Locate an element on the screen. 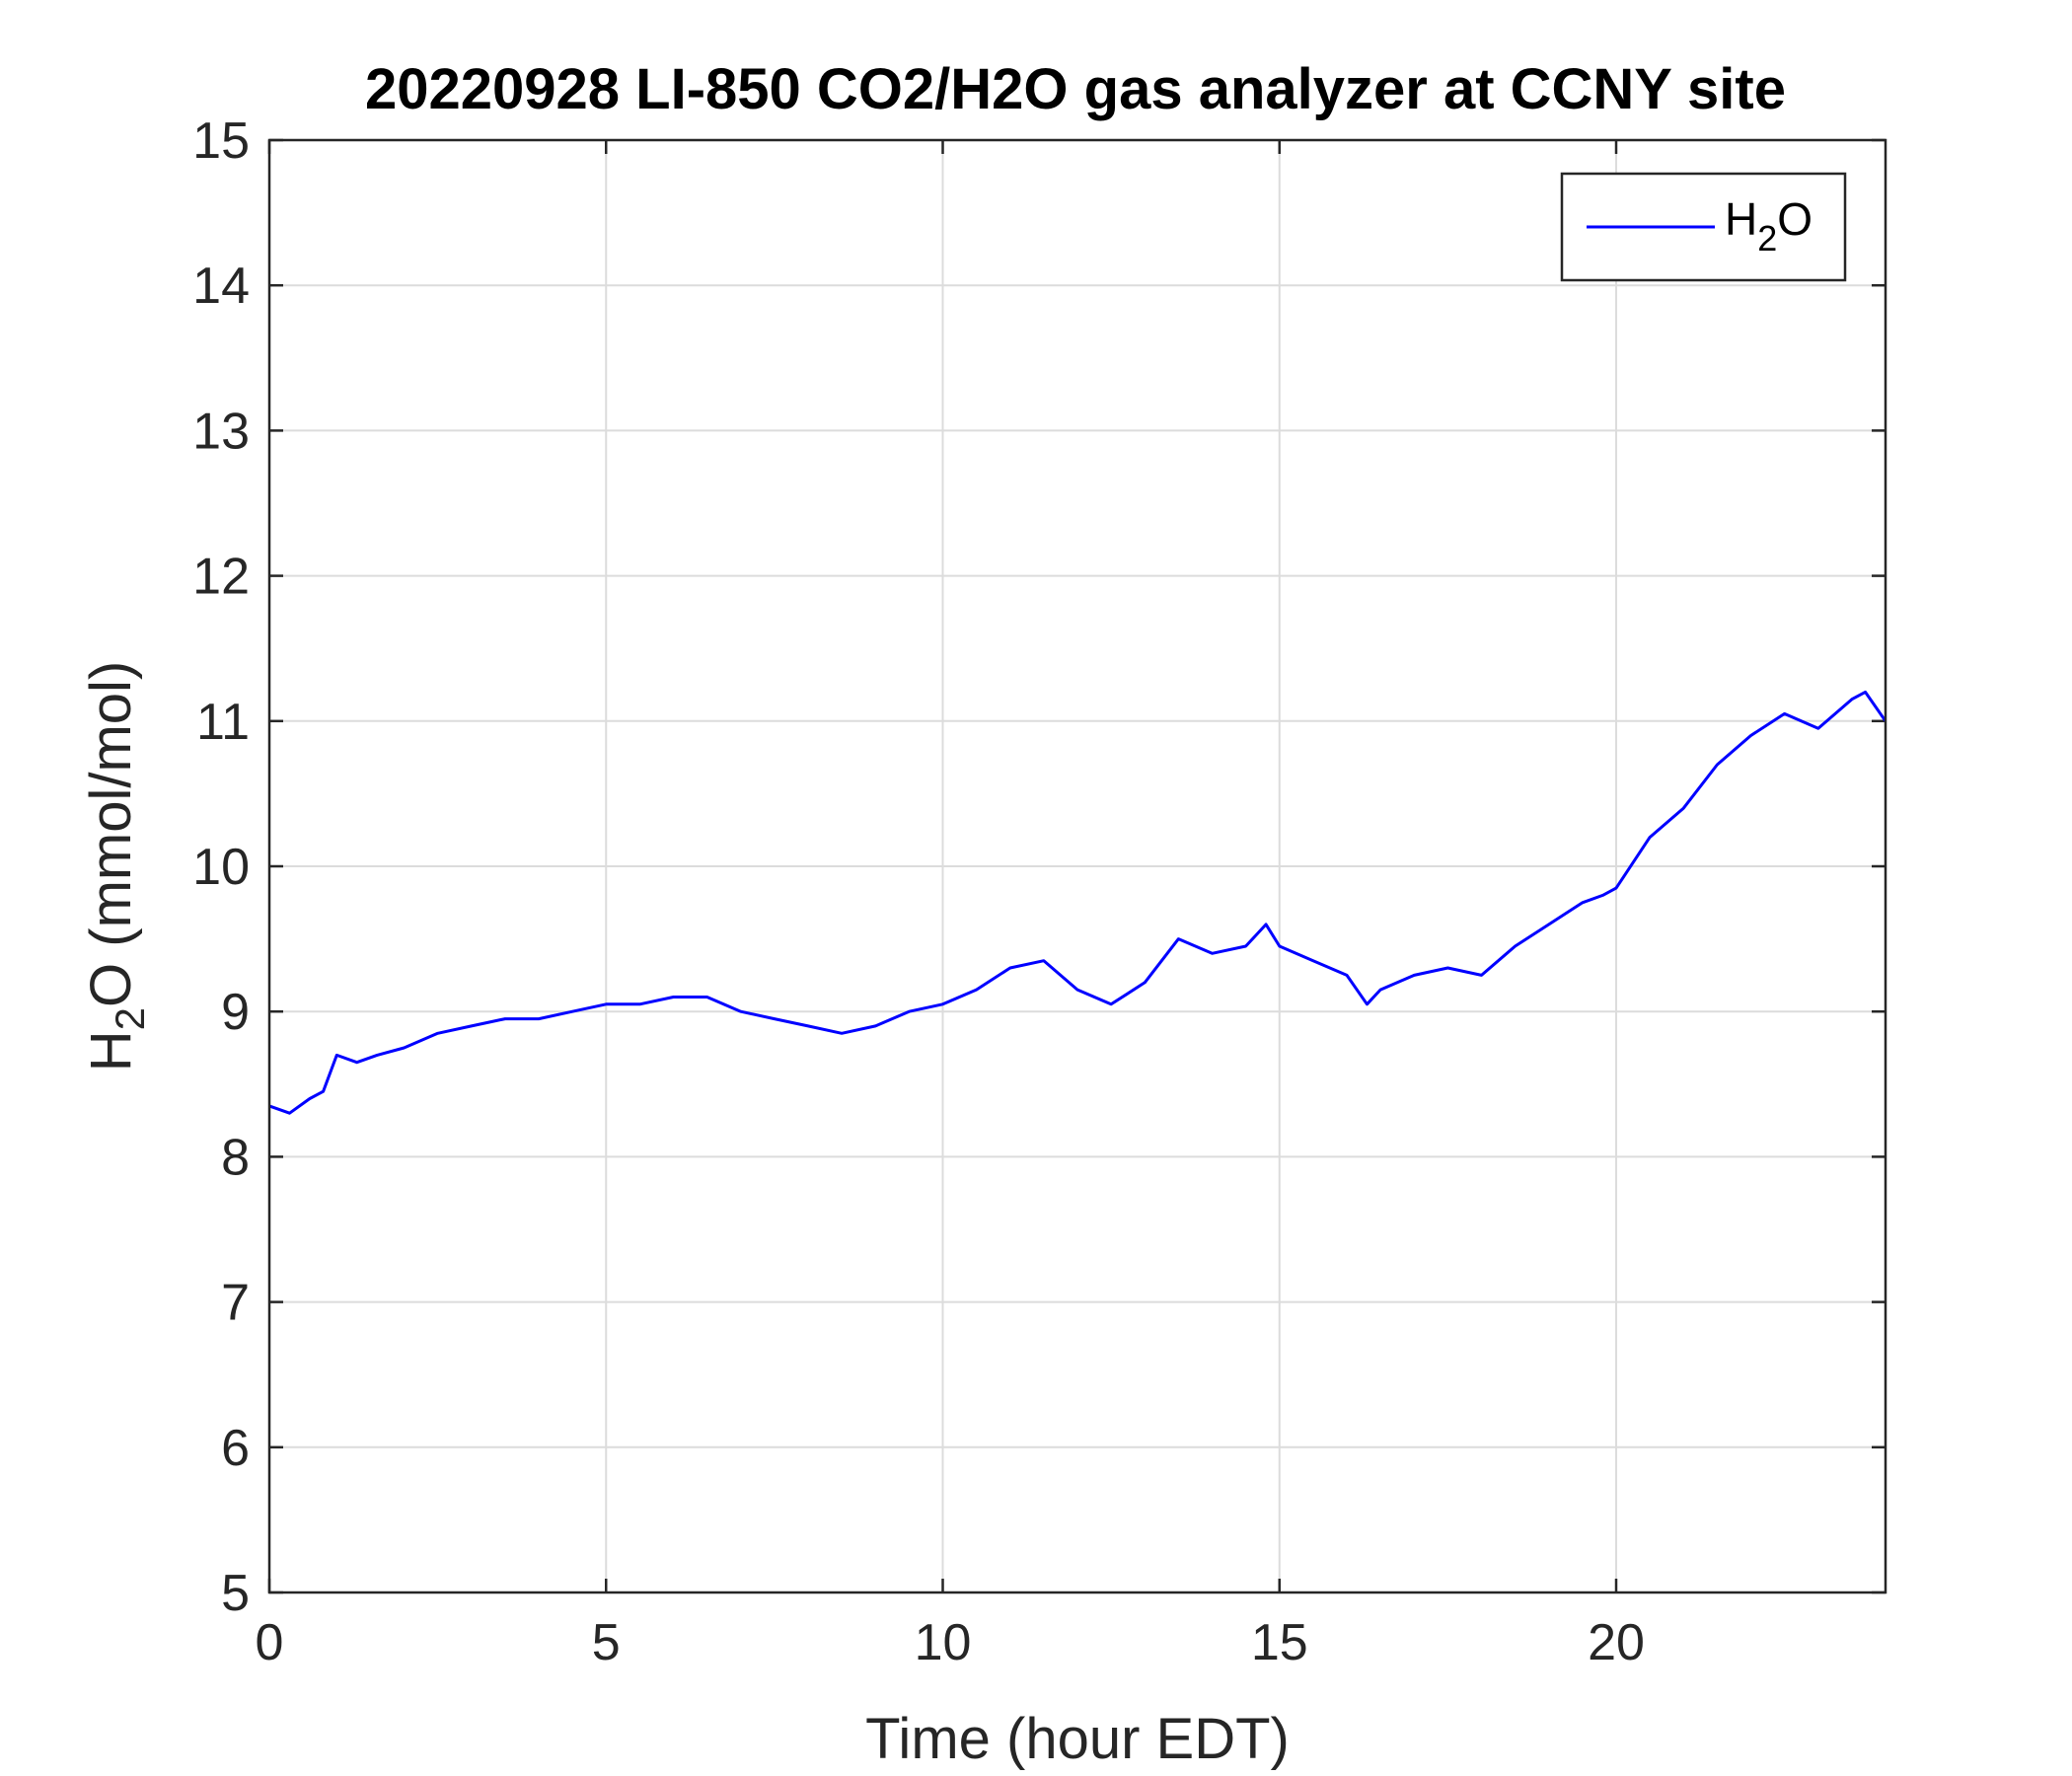 The image size is (2072, 1776). x-tick-label: 10 is located at coordinates (944, 1643).